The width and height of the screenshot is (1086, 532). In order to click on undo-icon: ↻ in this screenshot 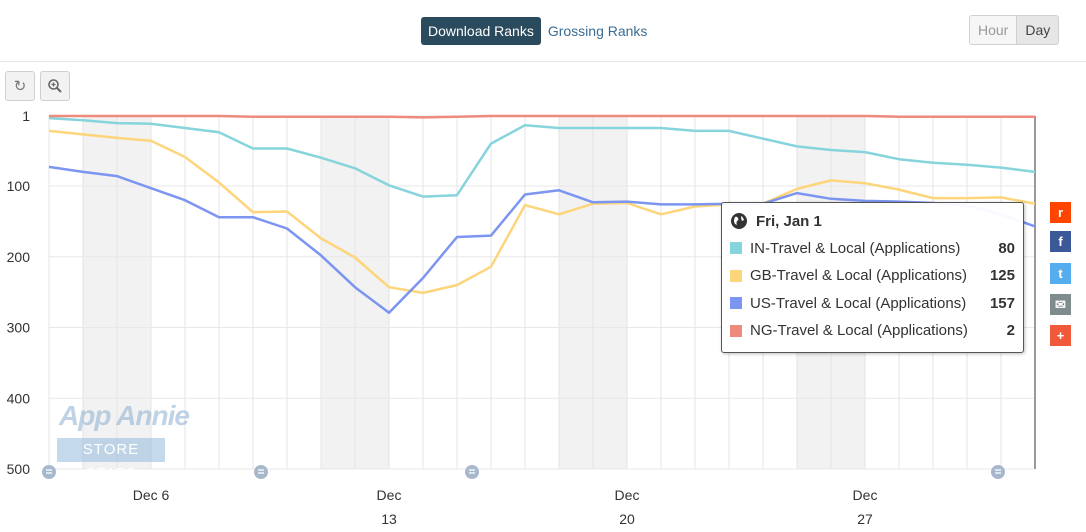, I will do `click(20, 86)`.